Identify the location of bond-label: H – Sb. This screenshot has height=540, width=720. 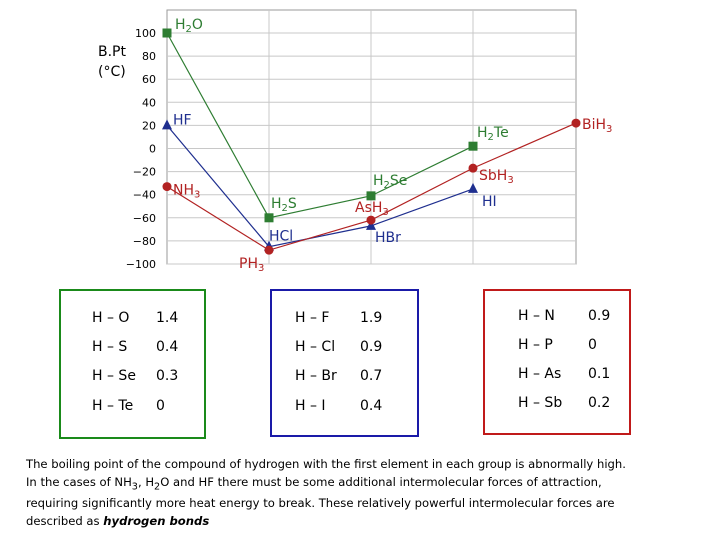
(540, 403).